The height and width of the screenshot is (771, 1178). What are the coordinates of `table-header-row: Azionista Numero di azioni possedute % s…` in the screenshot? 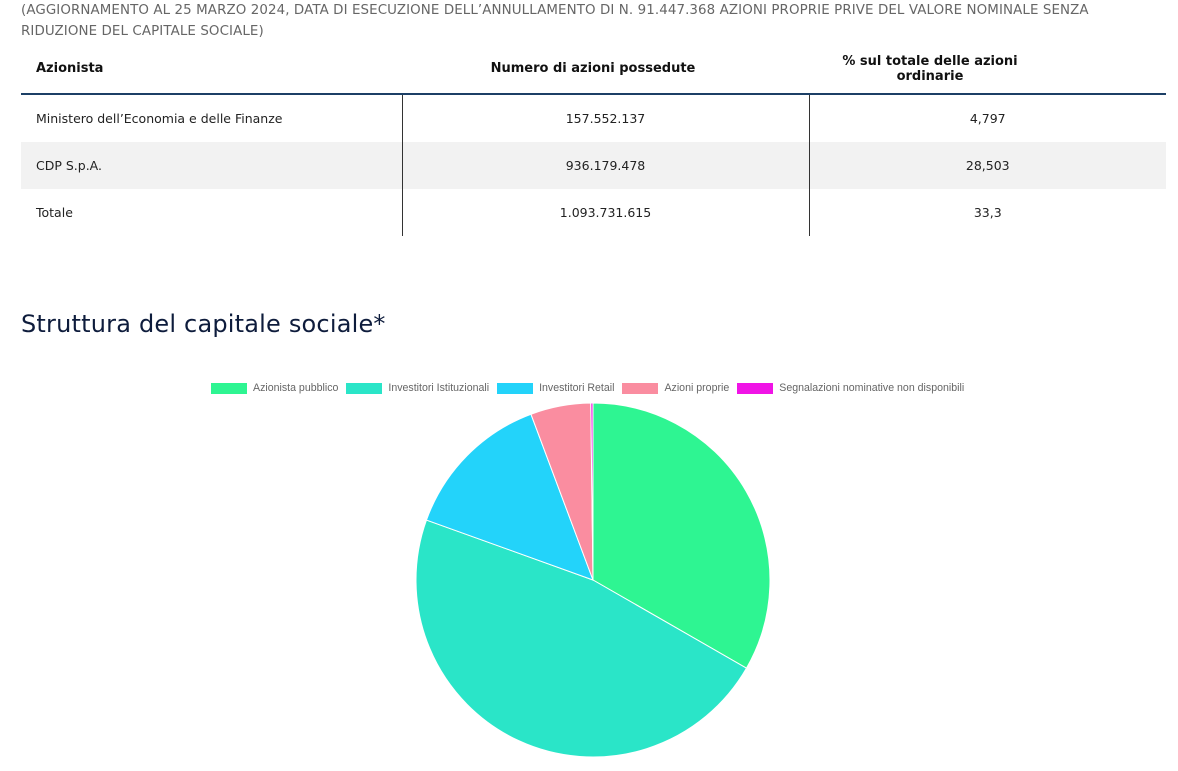 It's located at (593, 69).